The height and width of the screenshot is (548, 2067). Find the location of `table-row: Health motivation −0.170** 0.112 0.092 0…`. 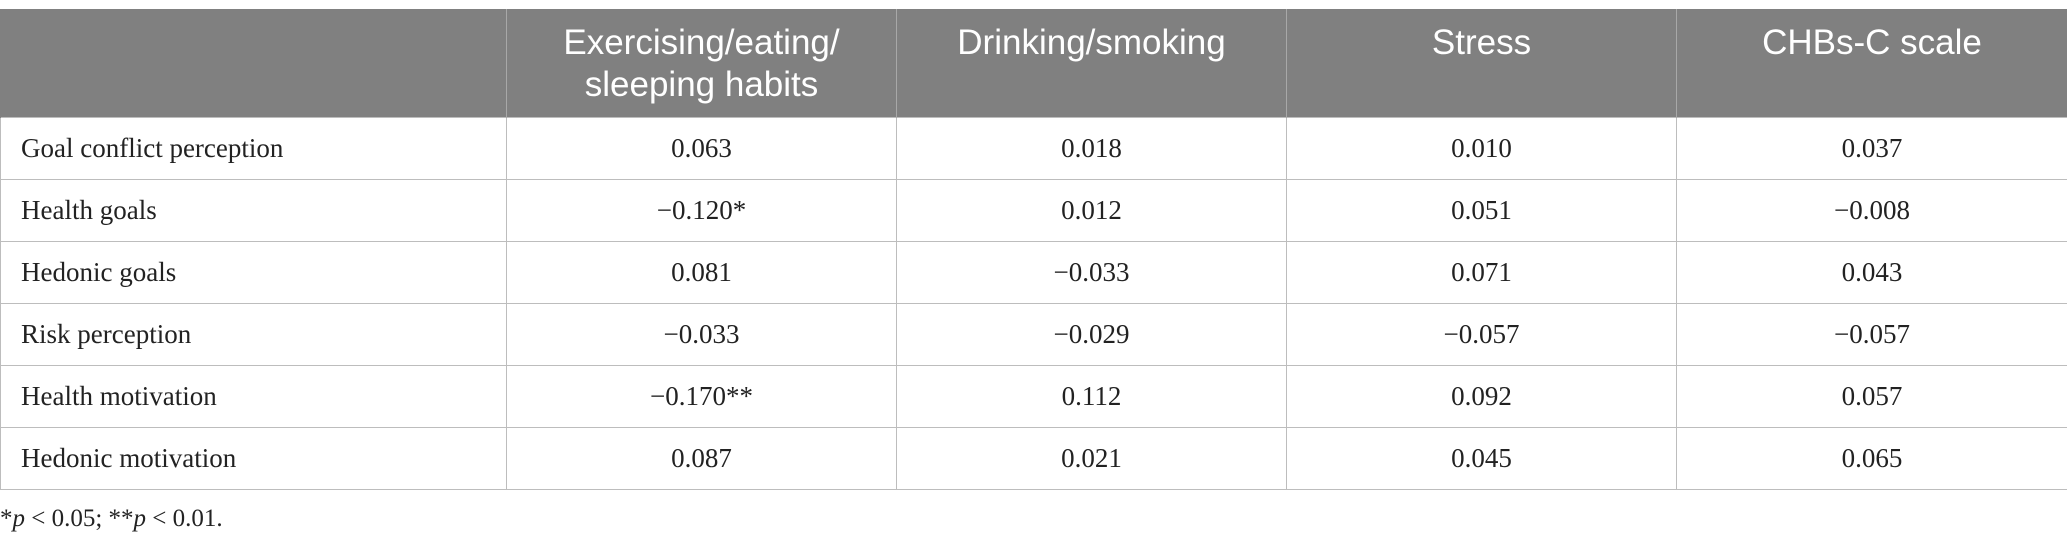

table-row: Health motivation −0.170** 0.112 0.092 0… is located at coordinates (1033, 396).